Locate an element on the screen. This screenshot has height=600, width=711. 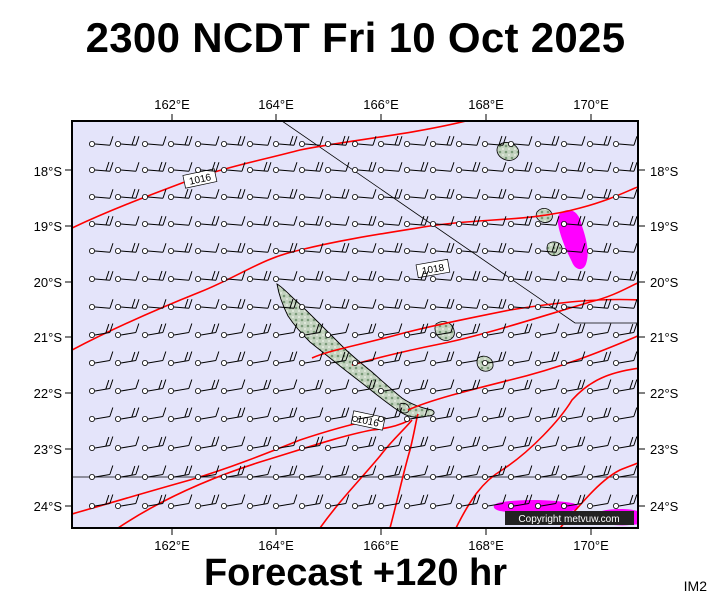
longitude-label-bottom: 166°E is located at coordinates (381, 545).